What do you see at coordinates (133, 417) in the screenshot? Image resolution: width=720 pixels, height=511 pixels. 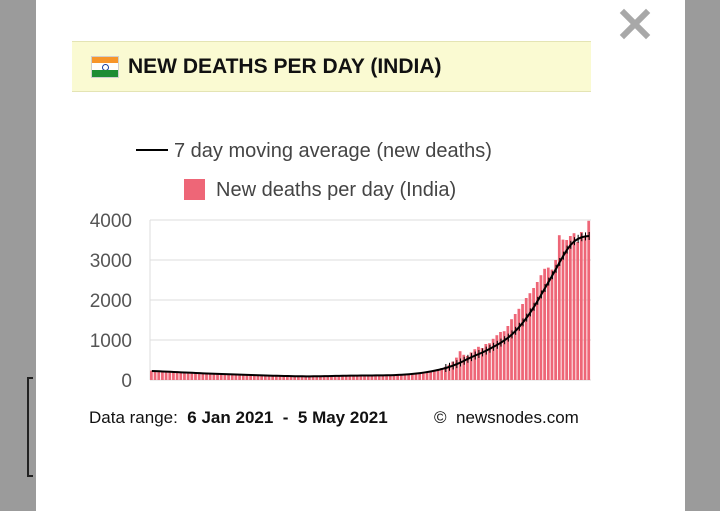 I see `data-range-label: Data range:` at bounding box center [133, 417].